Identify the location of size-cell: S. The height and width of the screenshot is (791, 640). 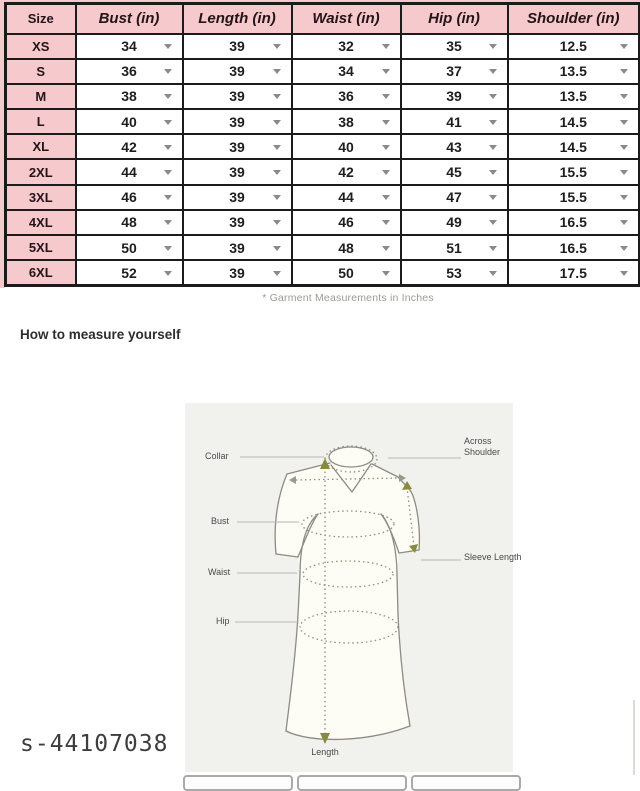
(40, 71).